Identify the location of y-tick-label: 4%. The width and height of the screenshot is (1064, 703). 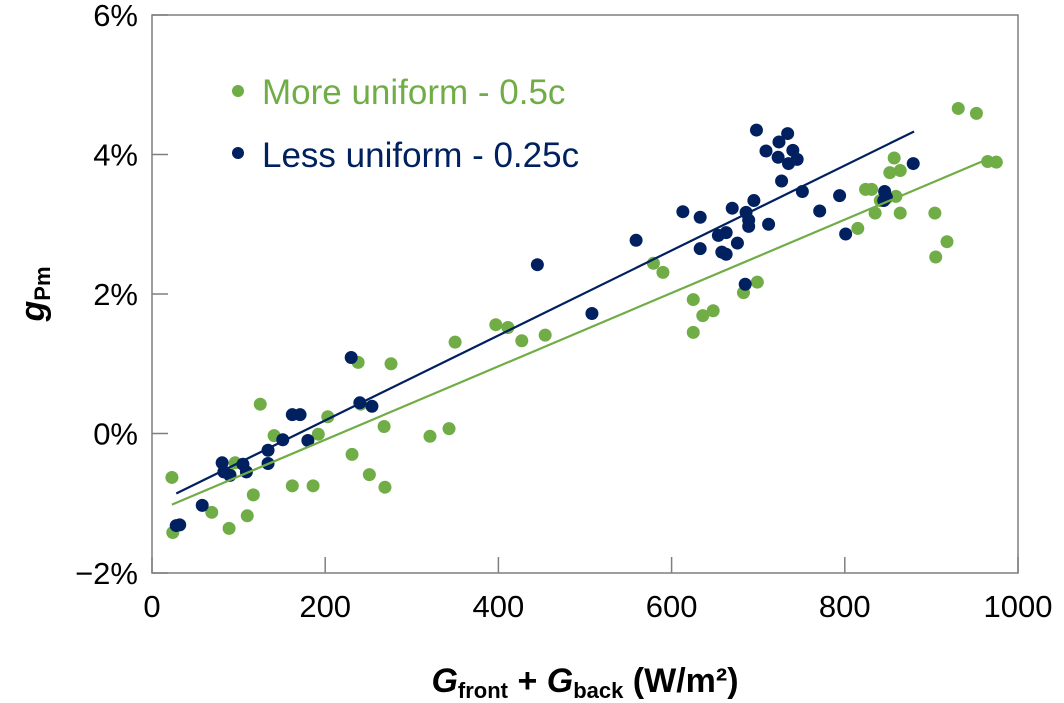
(115, 155).